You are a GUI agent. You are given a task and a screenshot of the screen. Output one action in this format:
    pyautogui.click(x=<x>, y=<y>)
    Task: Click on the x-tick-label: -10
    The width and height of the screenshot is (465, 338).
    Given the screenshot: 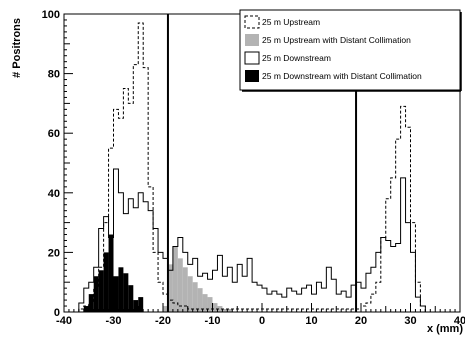 What is the action you would take?
    pyautogui.click(x=213, y=321)
    